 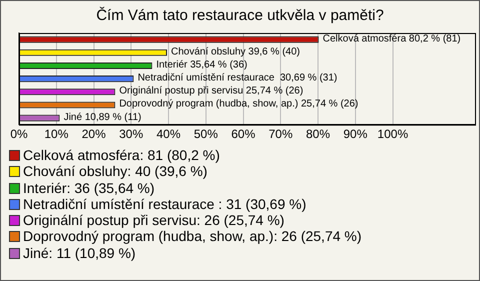 I want to click on legend-label: Originální postup při servisu: 26 (25,74 %), so click(x=154, y=220).